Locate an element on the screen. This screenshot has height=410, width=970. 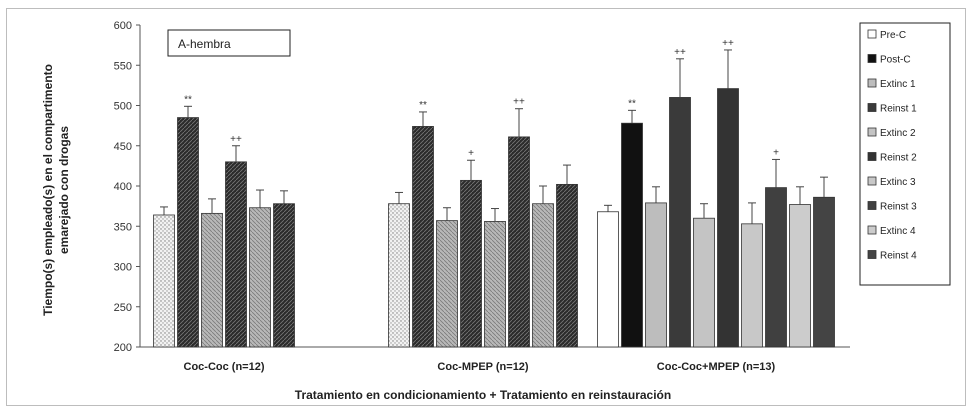
y-tick-label: 200 is located at coordinates (123, 348).